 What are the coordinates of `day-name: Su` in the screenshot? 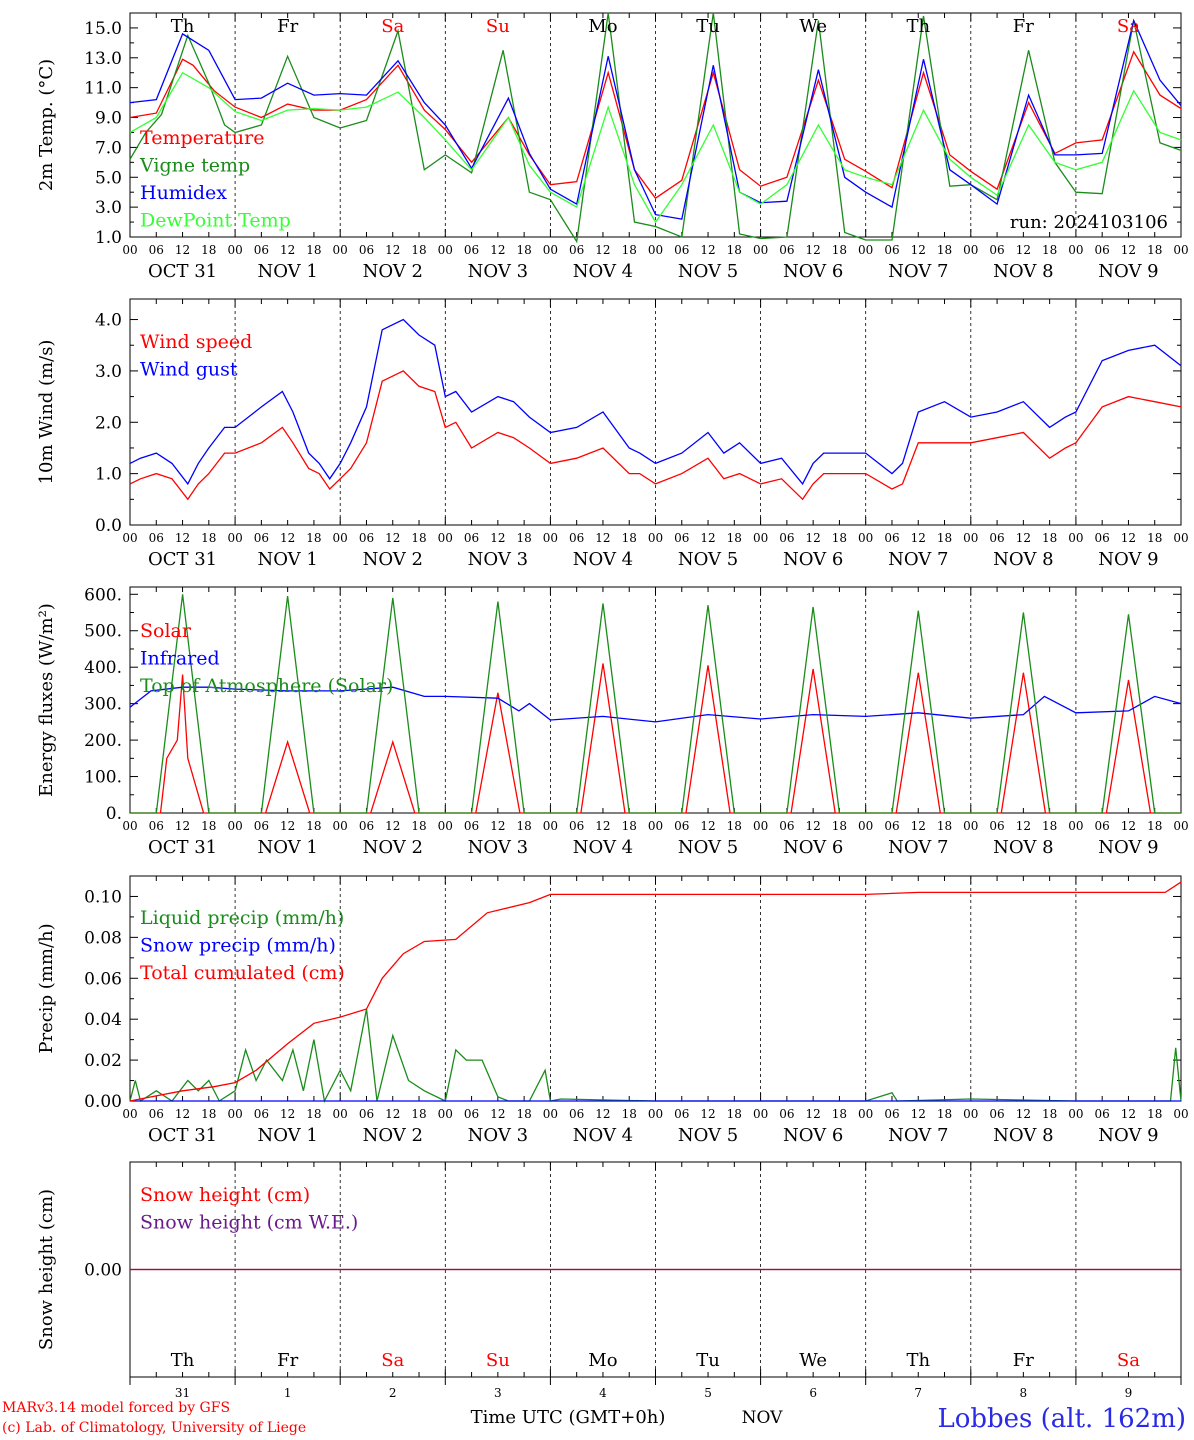 It's located at (498, 1360).